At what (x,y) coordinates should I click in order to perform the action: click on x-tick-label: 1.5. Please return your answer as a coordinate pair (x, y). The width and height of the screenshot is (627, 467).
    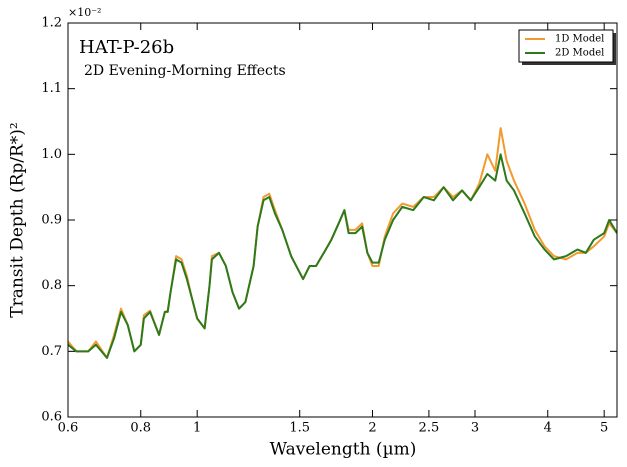
    Looking at the image, I should click on (299, 428).